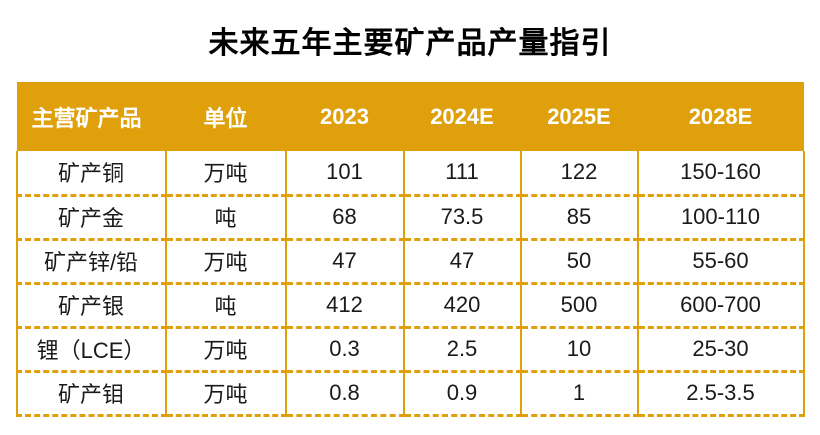 The width and height of the screenshot is (820, 435). Describe the element at coordinates (720, 116) in the screenshot. I see `column-header-2028e: 2028E` at that location.